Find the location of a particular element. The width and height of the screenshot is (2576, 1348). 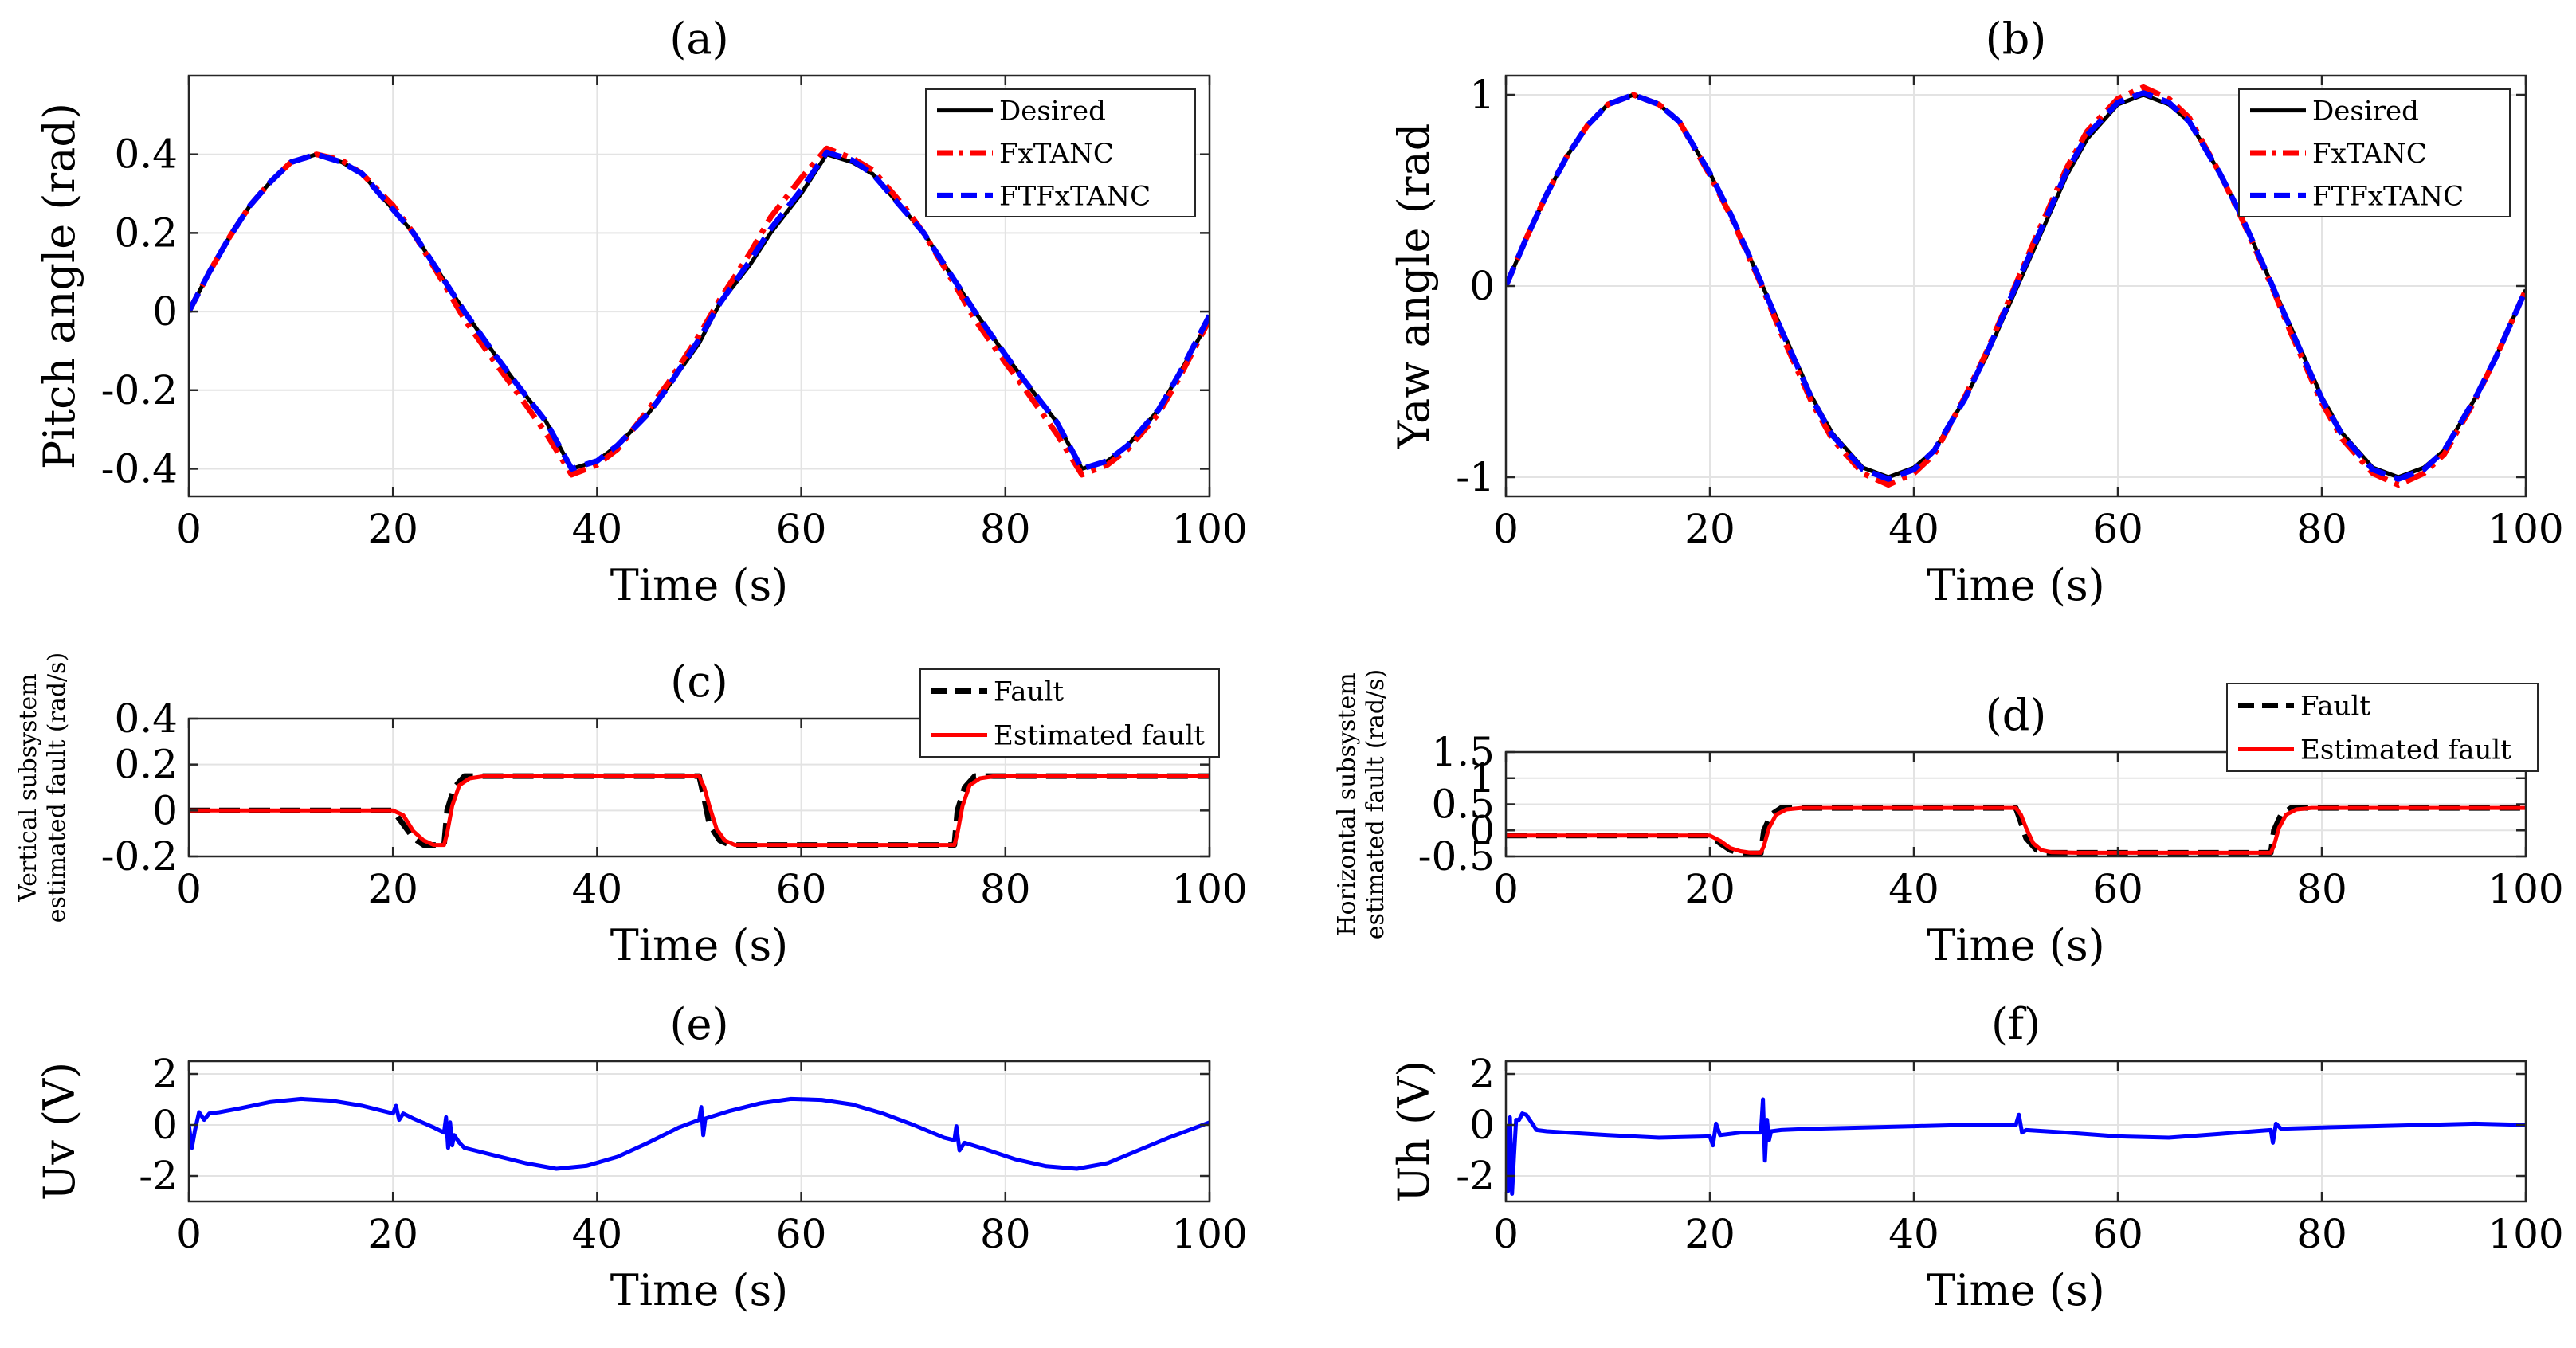

series-line-uv is located at coordinates (699, 1133).